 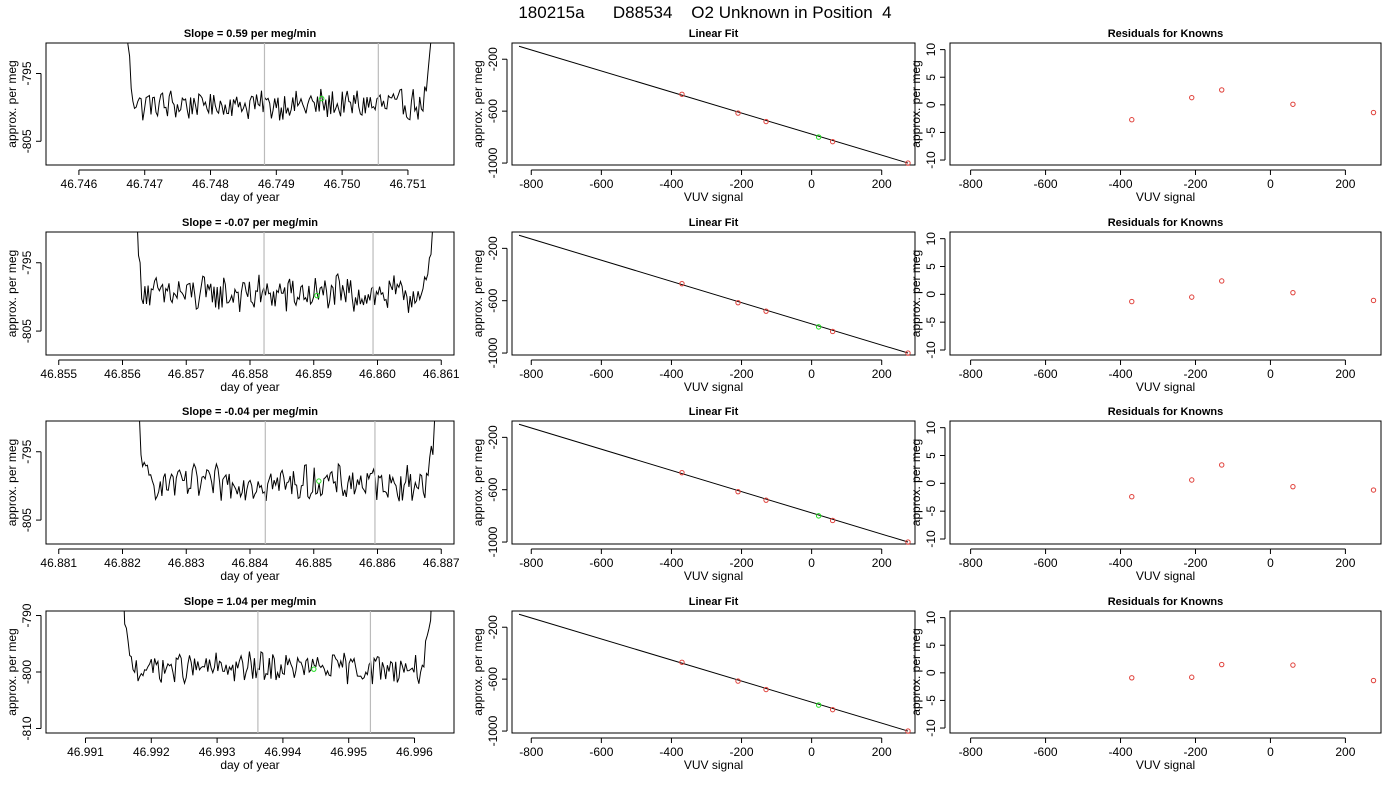 I want to click on time-trace-x-tick-label: 46.749, so click(x=276, y=184).